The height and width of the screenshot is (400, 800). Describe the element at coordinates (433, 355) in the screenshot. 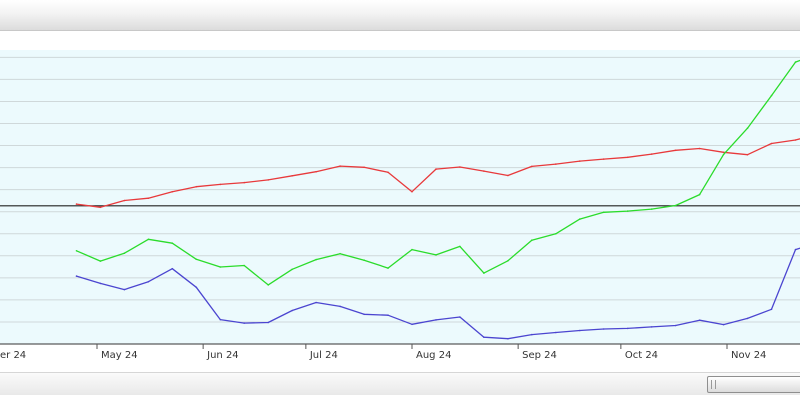

I see `x-tick-label: Aug 24` at that location.